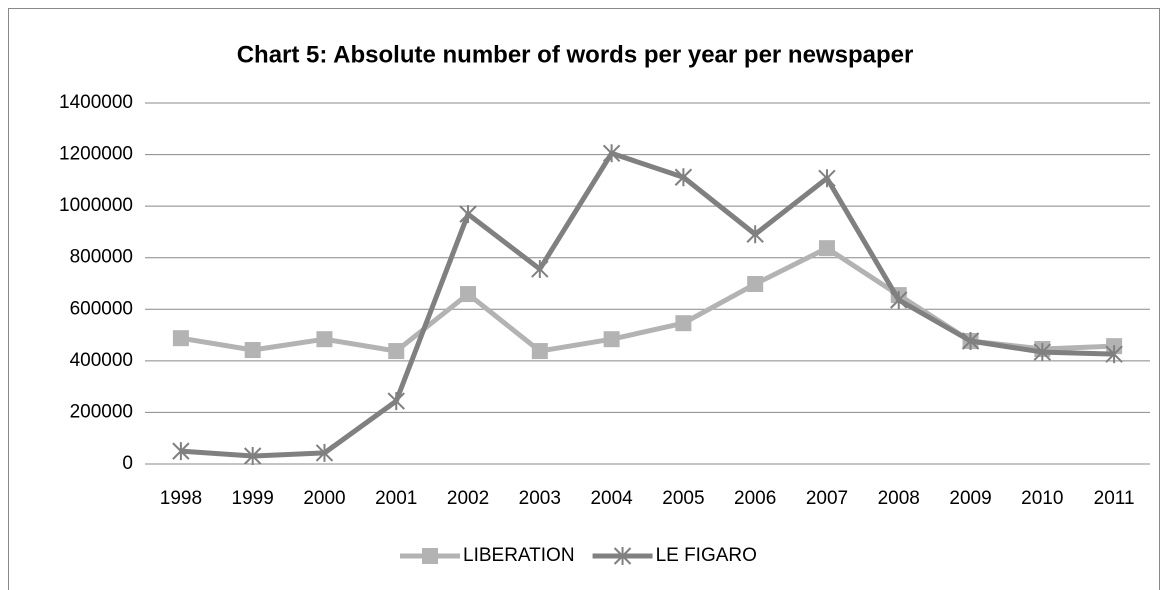 This screenshot has width=1168, height=590. Describe the element at coordinates (396, 498) in the screenshot. I see `x-tick-label: 2001` at that location.